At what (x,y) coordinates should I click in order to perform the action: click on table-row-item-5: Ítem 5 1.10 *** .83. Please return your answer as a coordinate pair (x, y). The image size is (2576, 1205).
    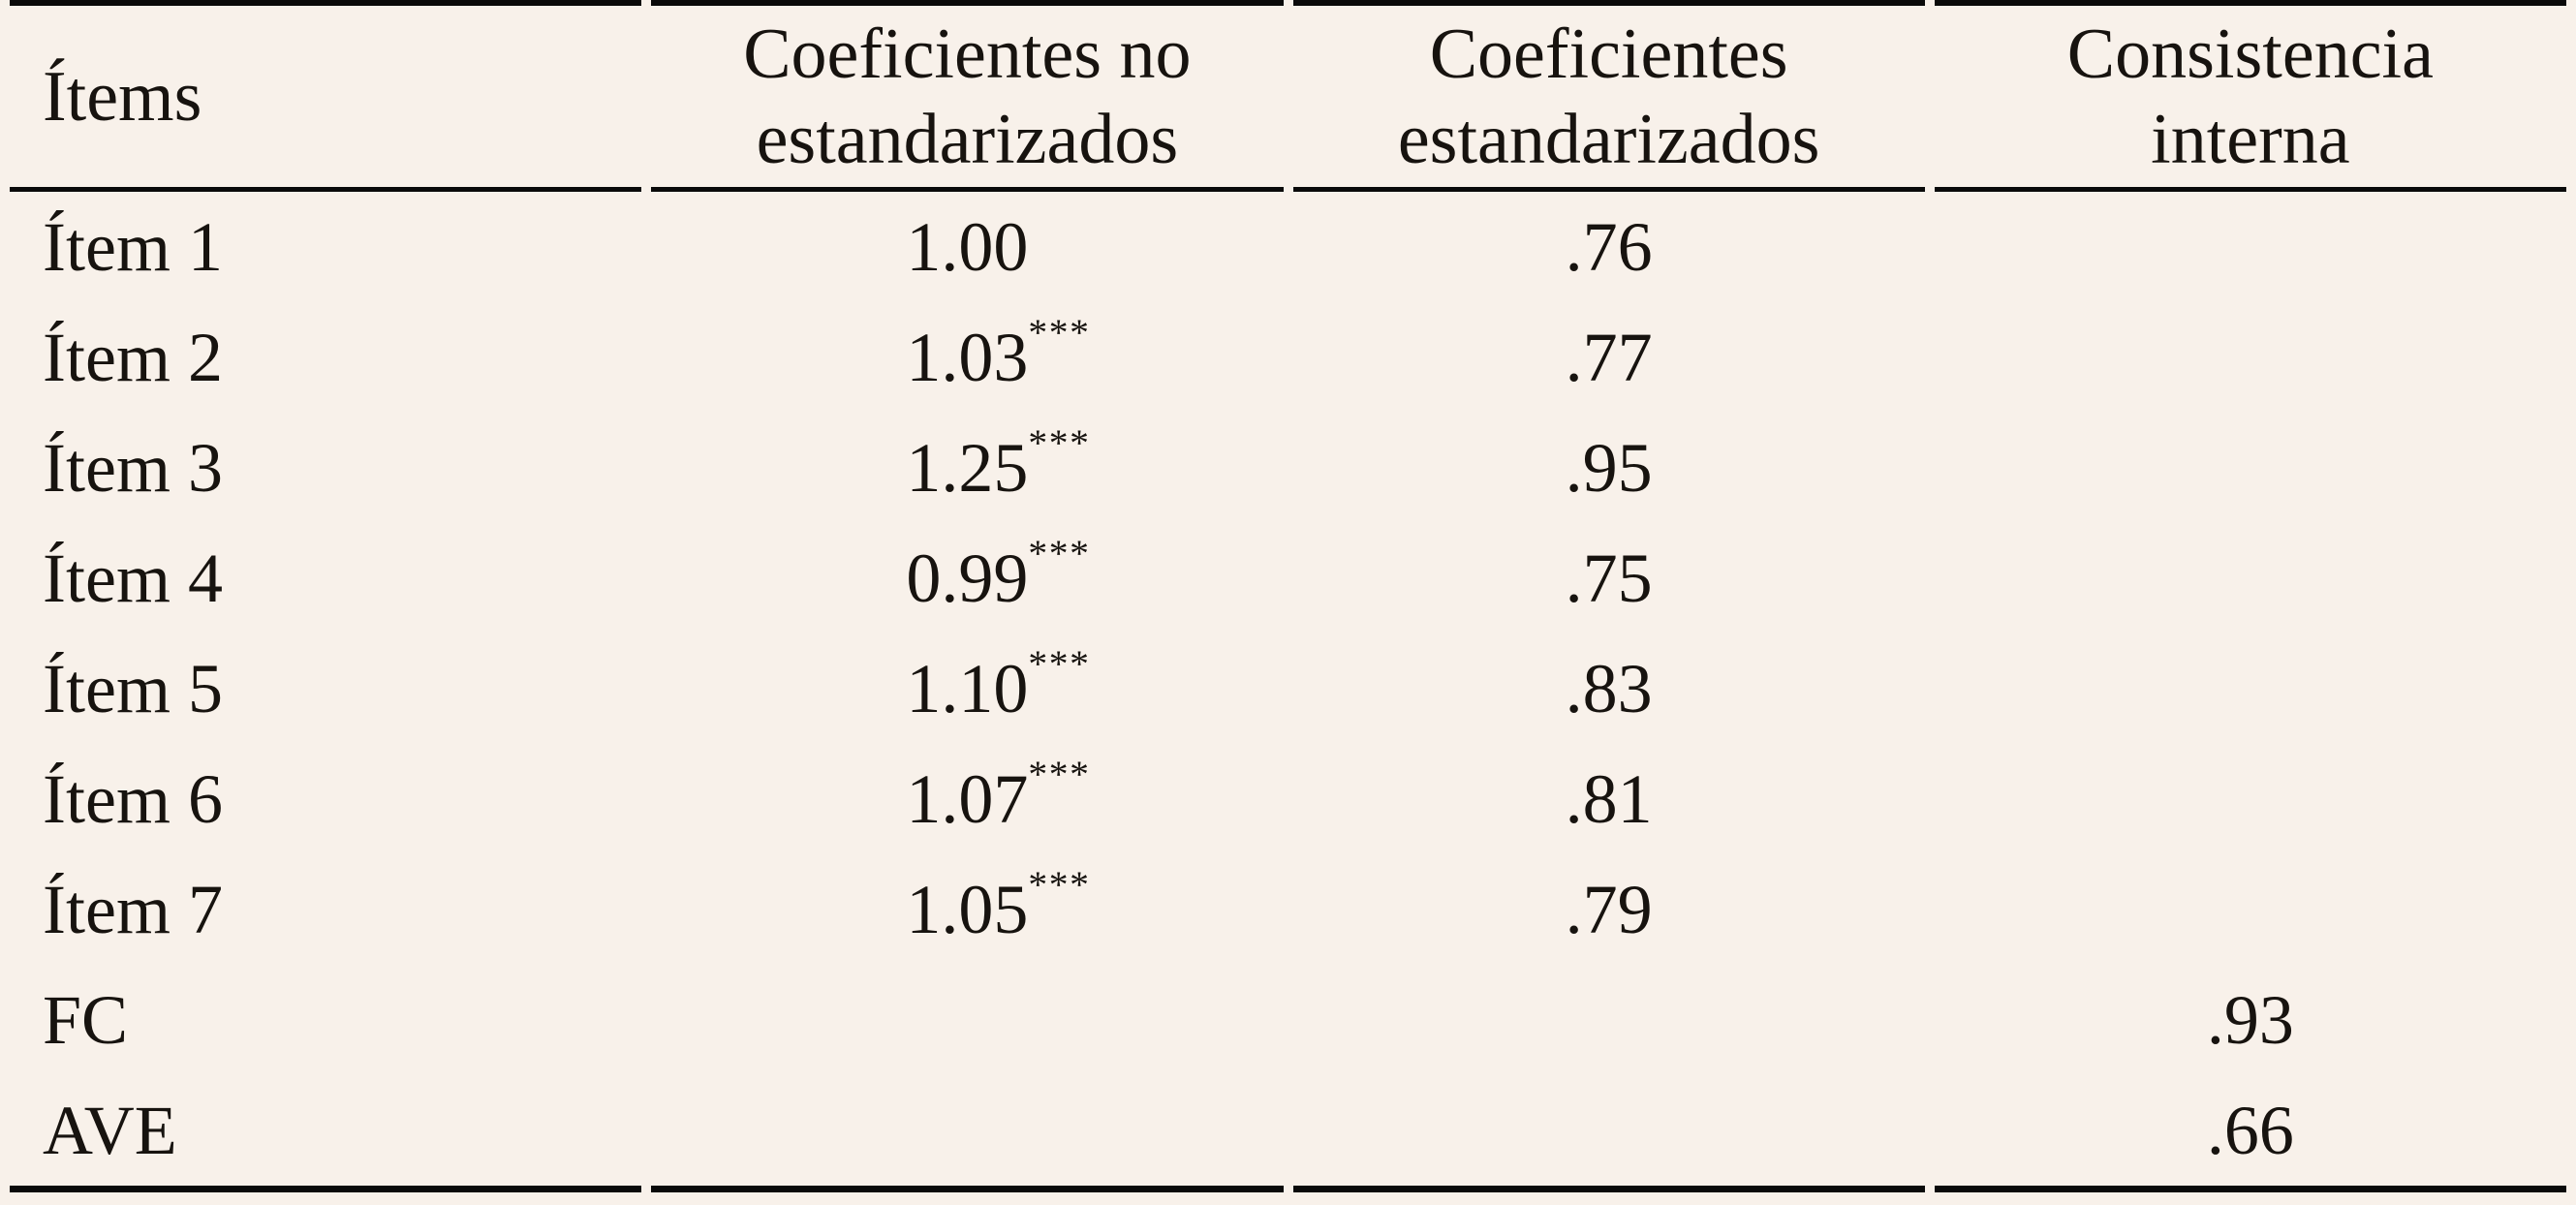
    Looking at the image, I should click on (1288, 689).